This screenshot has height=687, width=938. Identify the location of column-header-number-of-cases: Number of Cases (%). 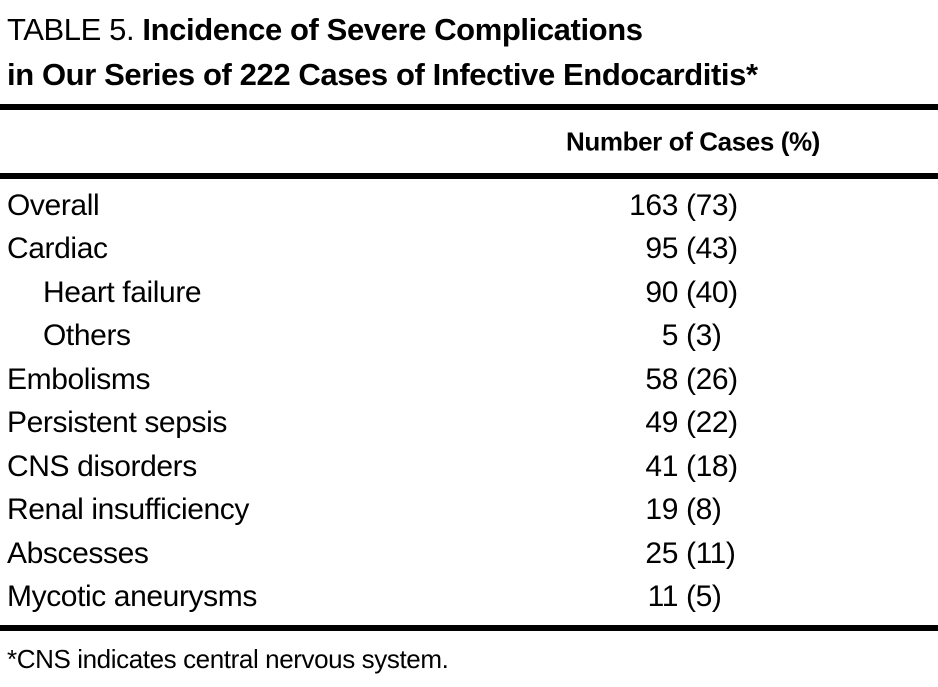
(693, 141).